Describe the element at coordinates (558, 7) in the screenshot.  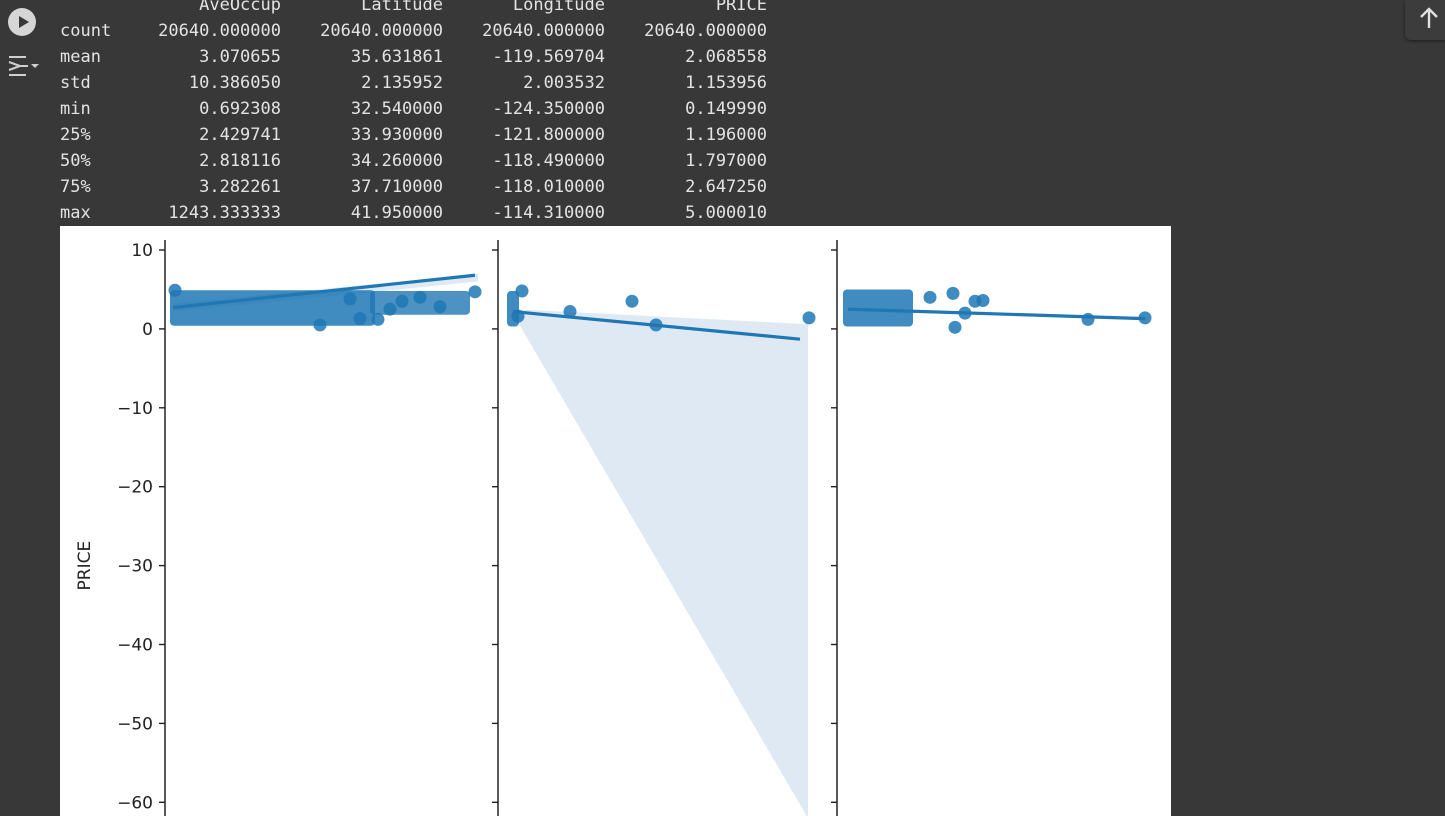
I see `column-header: Longitude` at that location.